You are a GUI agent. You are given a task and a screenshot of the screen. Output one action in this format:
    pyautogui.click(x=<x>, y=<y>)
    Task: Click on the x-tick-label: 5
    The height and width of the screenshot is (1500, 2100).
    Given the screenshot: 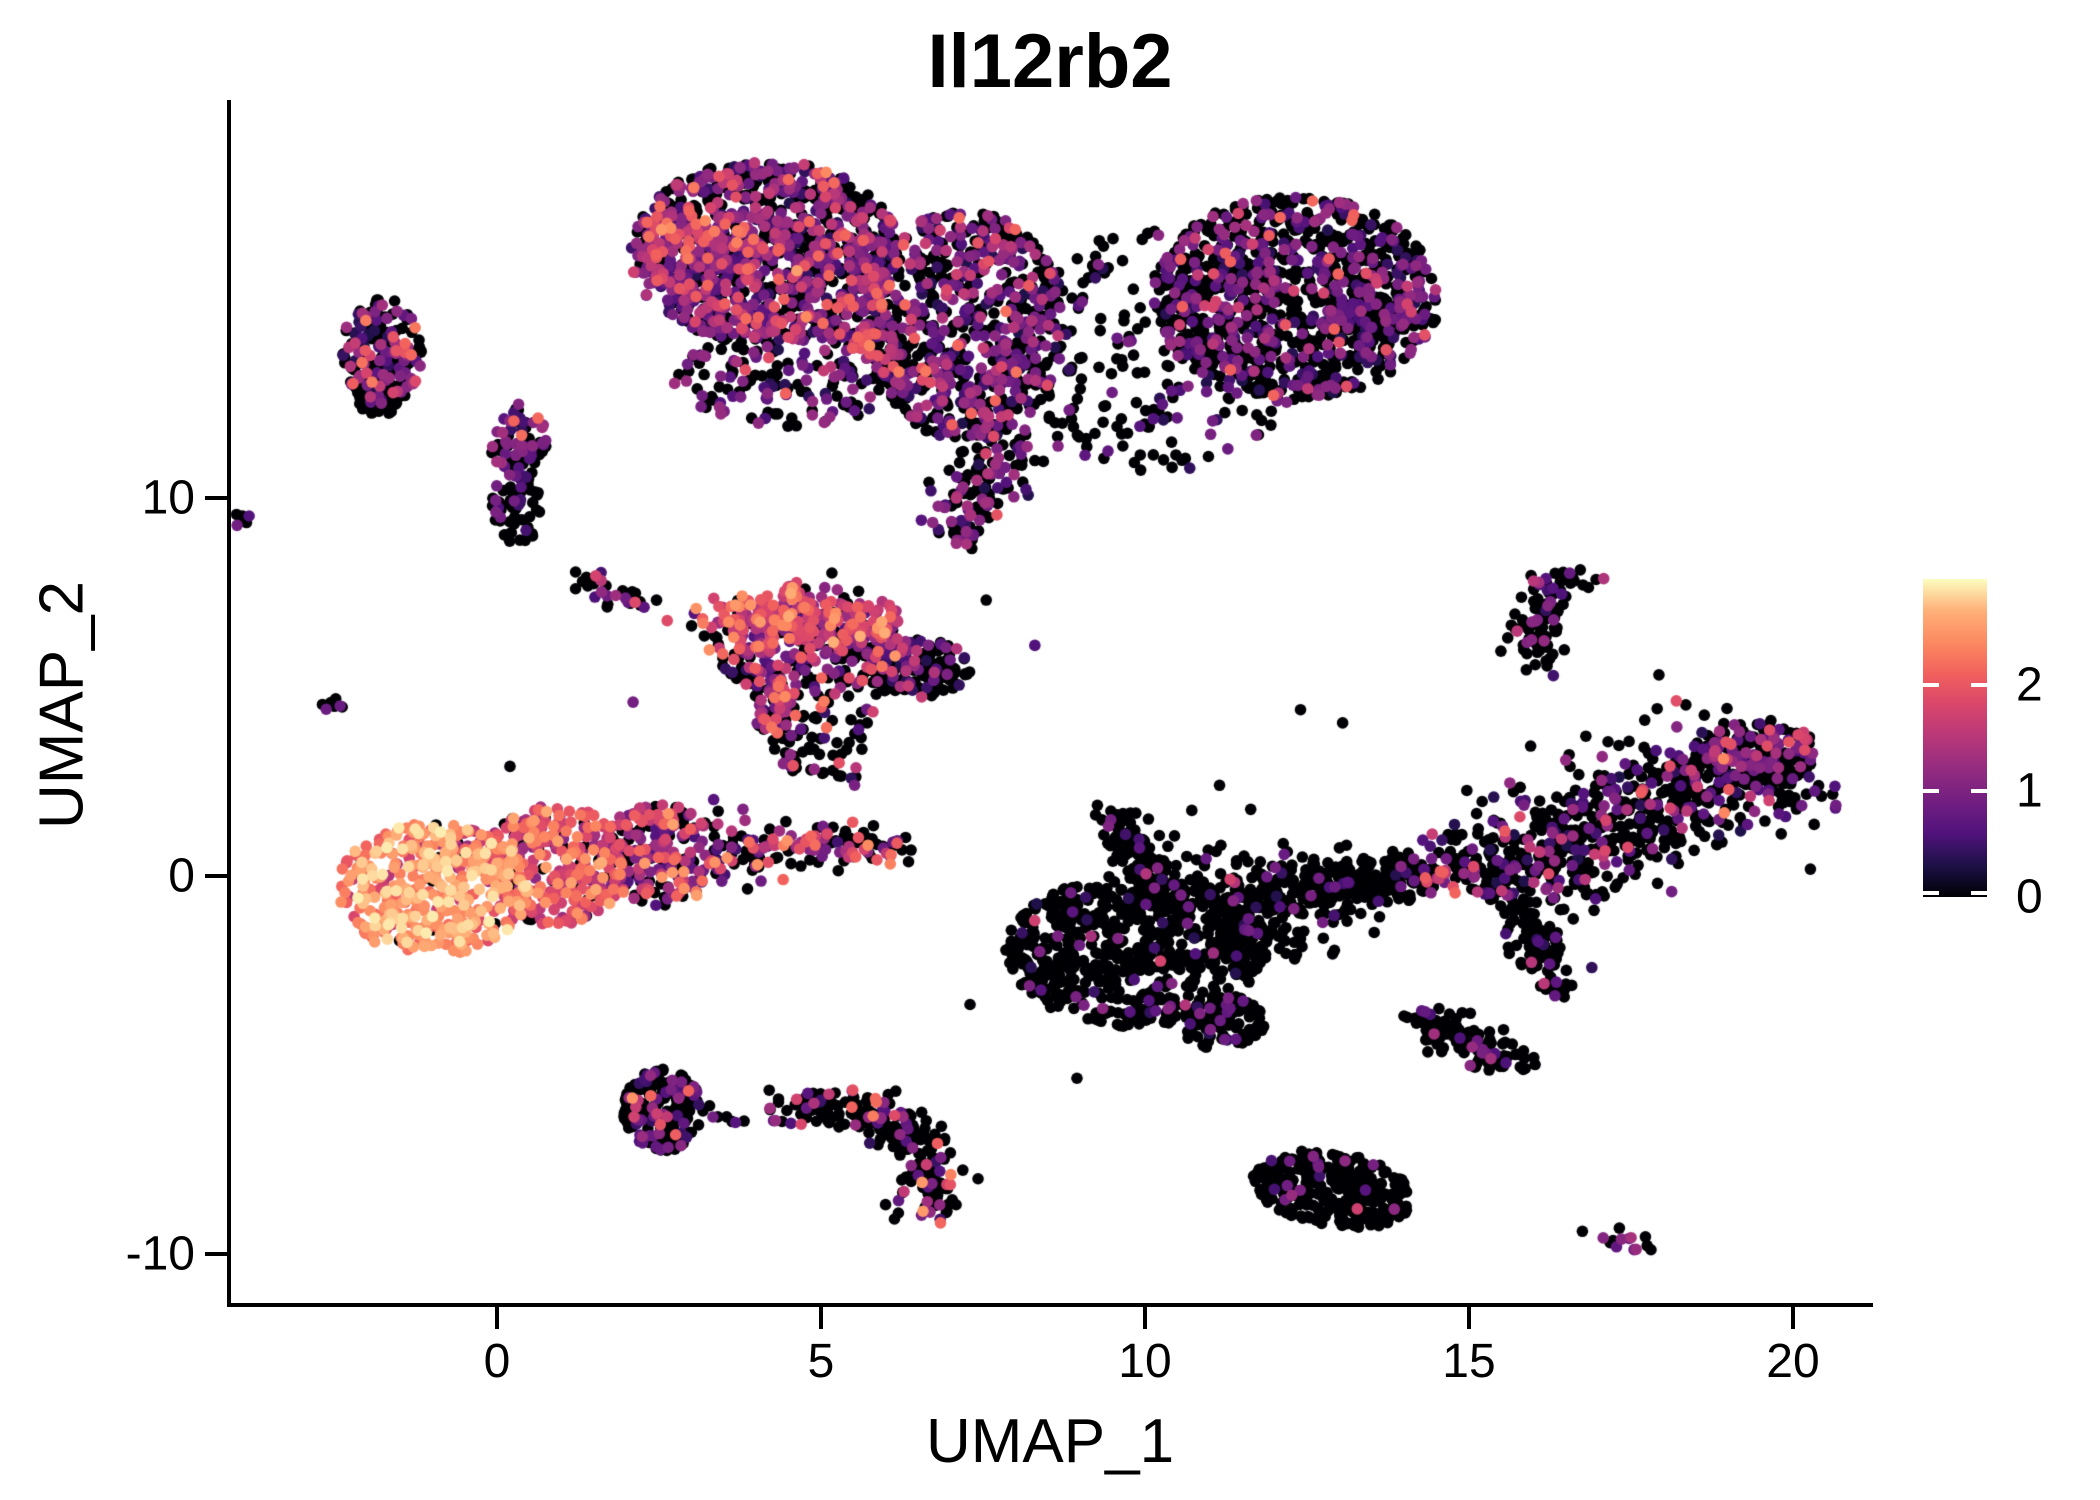 What is the action you would take?
    pyautogui.click(x=821, y=1361)
    